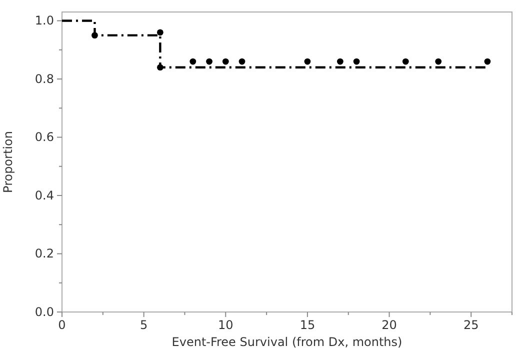 The height and width of the screenshot is (360, 520). I want to click on y-axis-title: Proportion, so click(8, 162).